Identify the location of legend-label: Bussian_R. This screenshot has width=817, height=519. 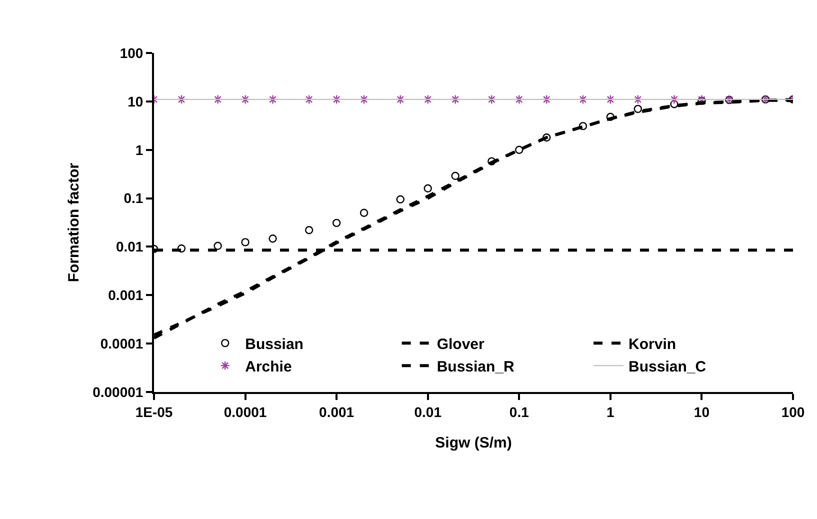
(475, 367).